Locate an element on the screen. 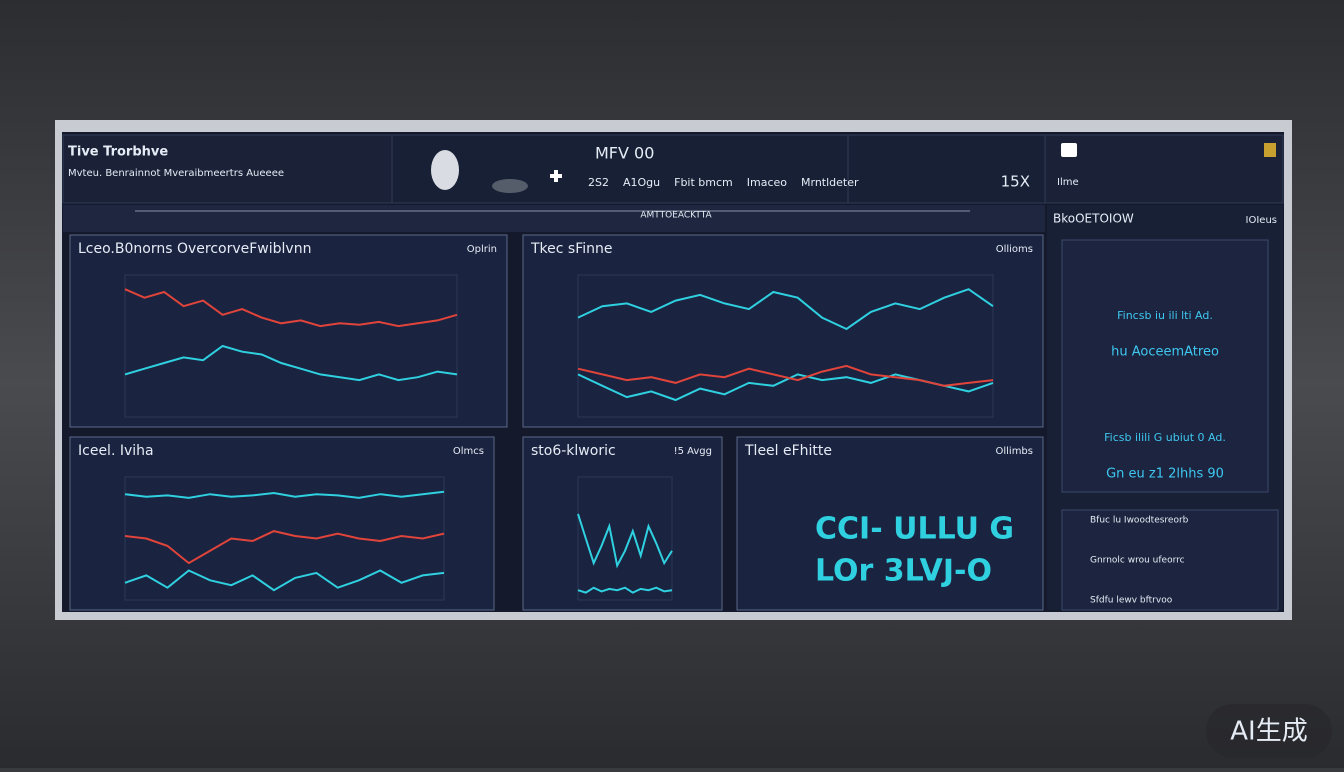 Image resolution: width=1344 pixels, height=772 pixels. panel-tag: !5 Avgg is located at coordinates (693, 451).